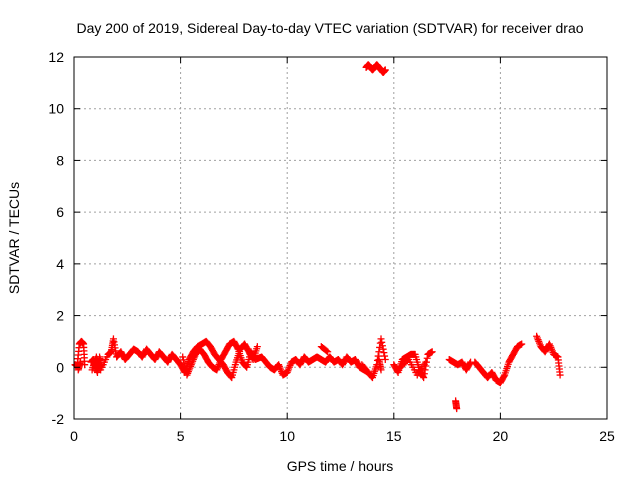 The height and width of the screenshot is (480, 640). I want to click on x-axis-label: GPS time / hours, so click(340, 466).